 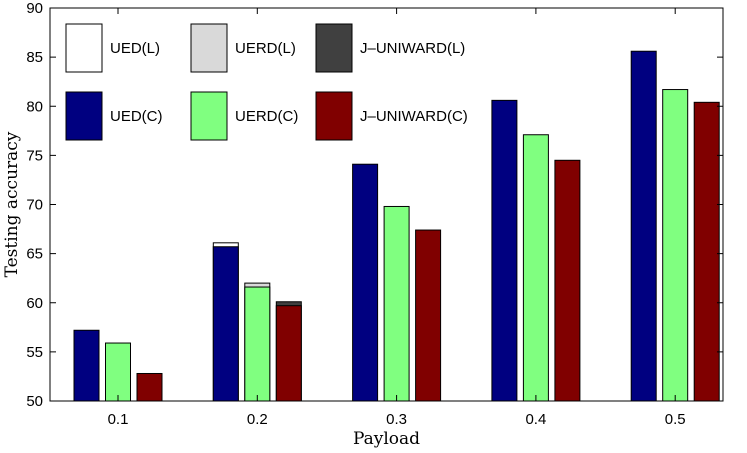 I want to click on x-axis-title: Payload, so click(x=386, y=439).